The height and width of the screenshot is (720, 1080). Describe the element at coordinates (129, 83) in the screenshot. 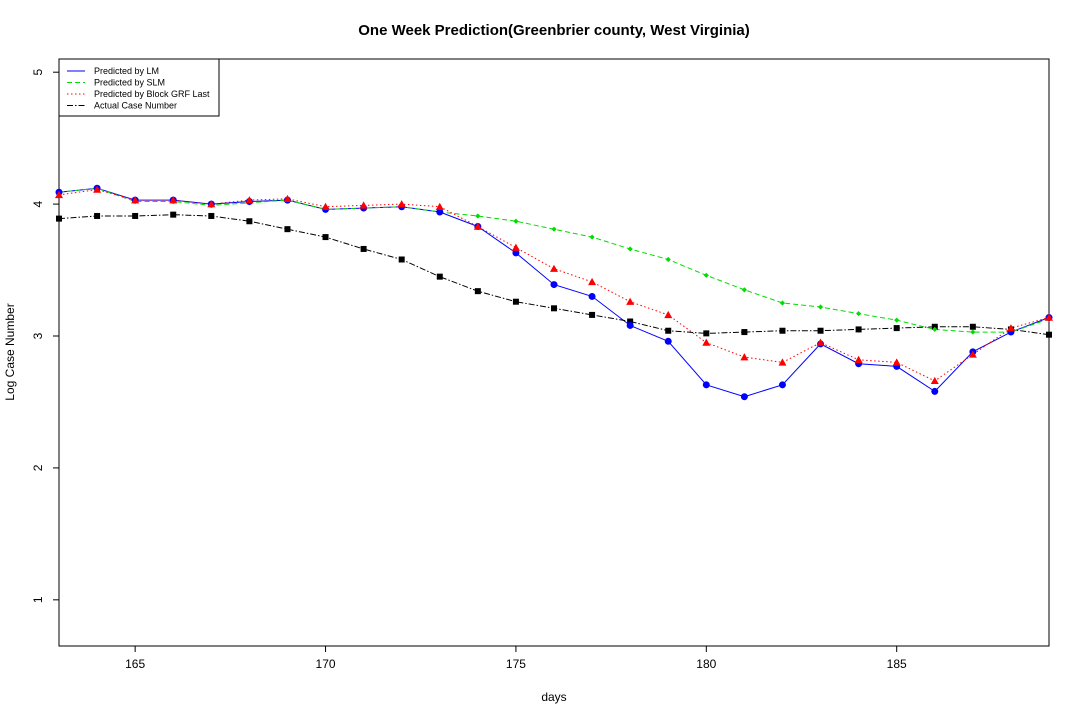

I see `legend-label-1: Predicted by SLM` at that location.